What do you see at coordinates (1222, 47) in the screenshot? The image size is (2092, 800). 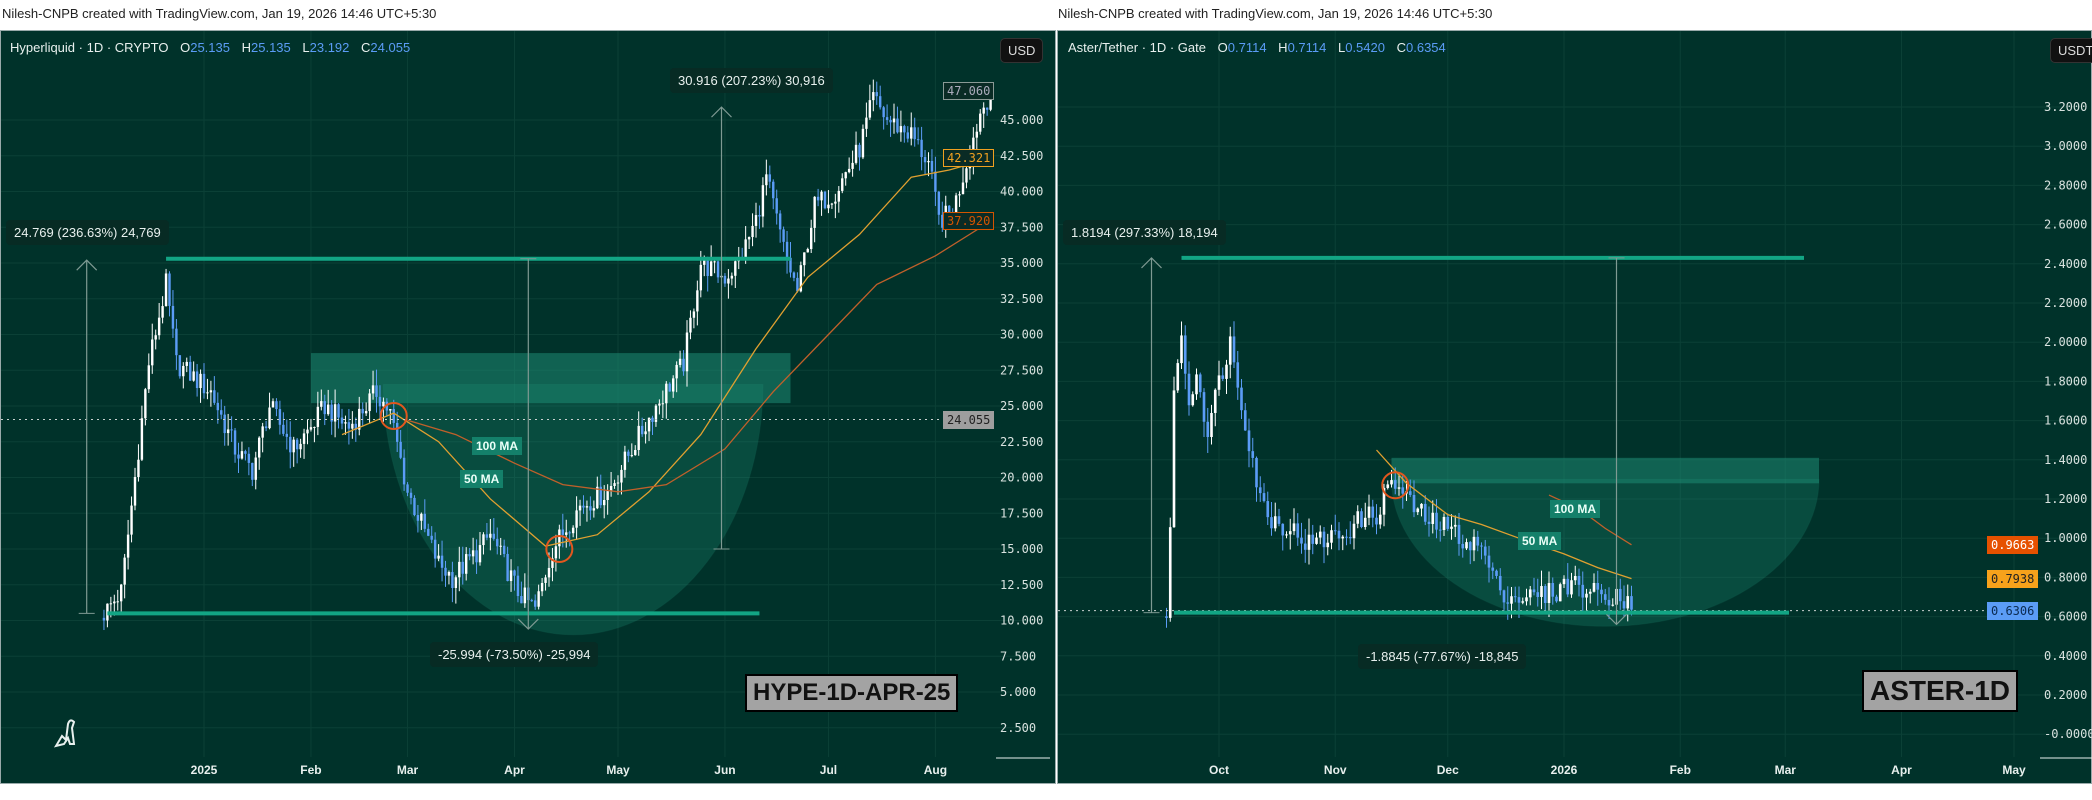 I see `open-label: O` at bounding box center [1222, 47].